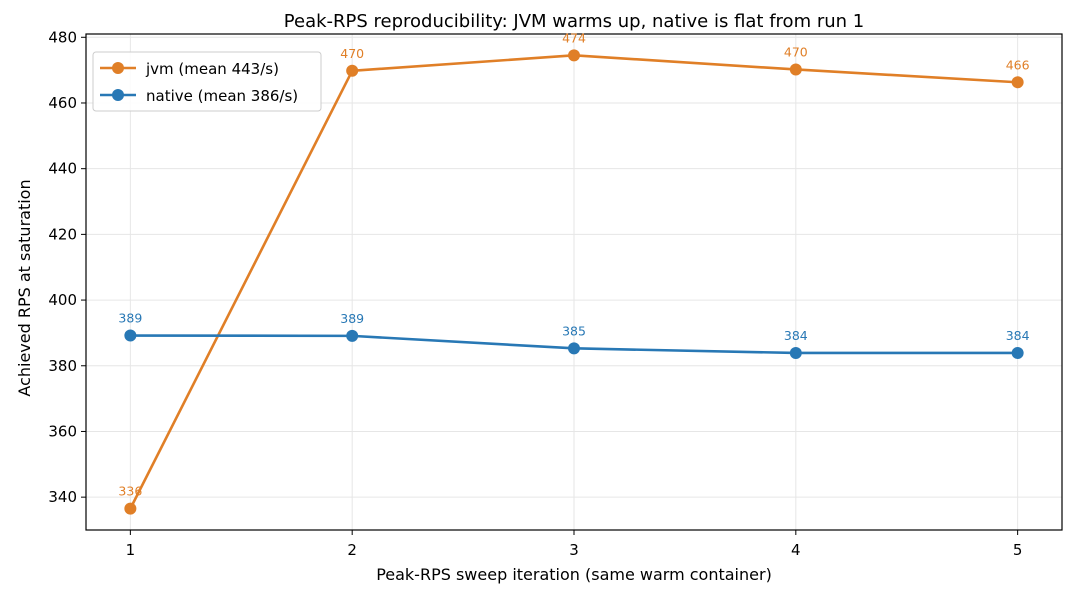 The width and height of the screenshot is (1080, 600). What do you see at coordinates (62, 431) in the screenshot?
I see `y-tick-label: 360` at bounding box center [62, 431].